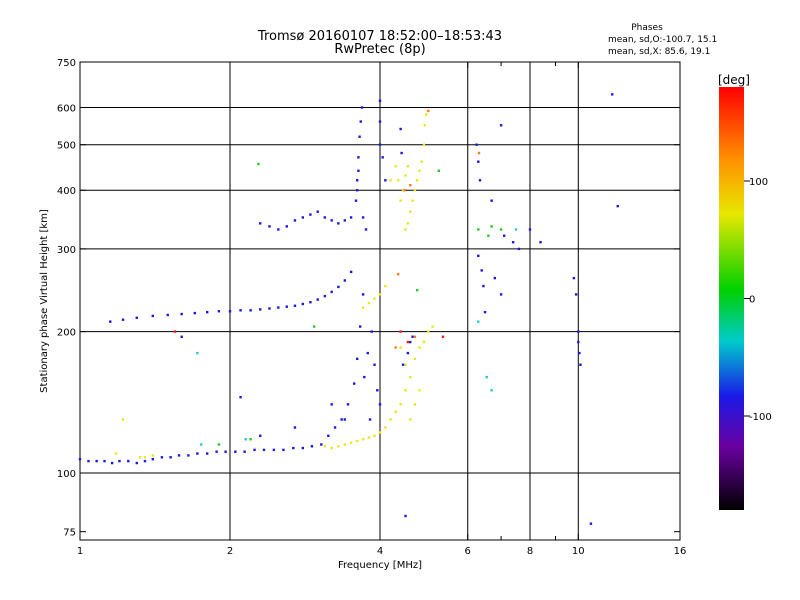 The image size is (800, 600). What do you see at coordinates (66, 109) in the screenshot?
I see `y-tick-label: 600` at bounding box center [66, 109].